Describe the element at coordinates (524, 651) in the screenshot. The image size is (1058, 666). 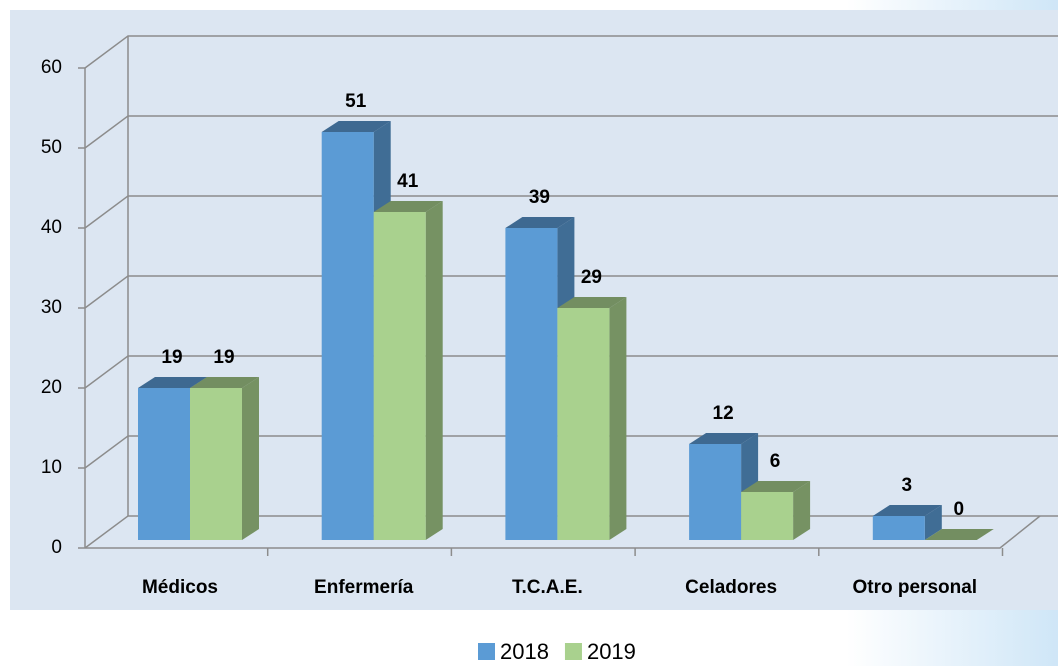
I see `legend-label: 2018` at that location.